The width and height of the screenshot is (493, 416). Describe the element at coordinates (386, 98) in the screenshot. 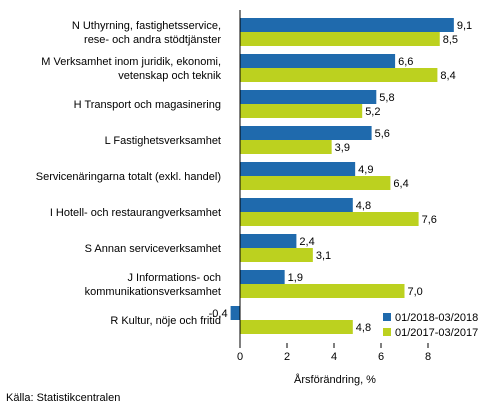

I see `data-label: 5,8` at that location.